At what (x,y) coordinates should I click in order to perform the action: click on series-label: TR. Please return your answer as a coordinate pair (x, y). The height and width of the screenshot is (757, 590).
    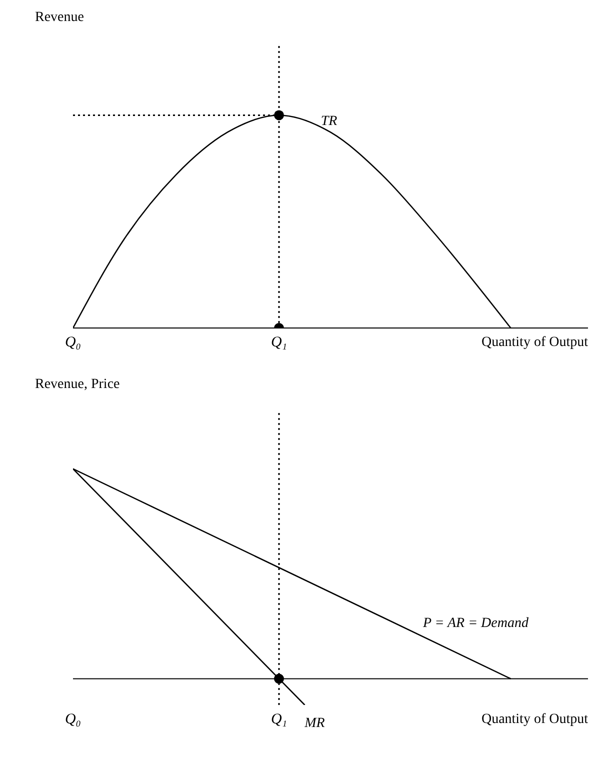
    Looking at the image, I should click on (329, 122).